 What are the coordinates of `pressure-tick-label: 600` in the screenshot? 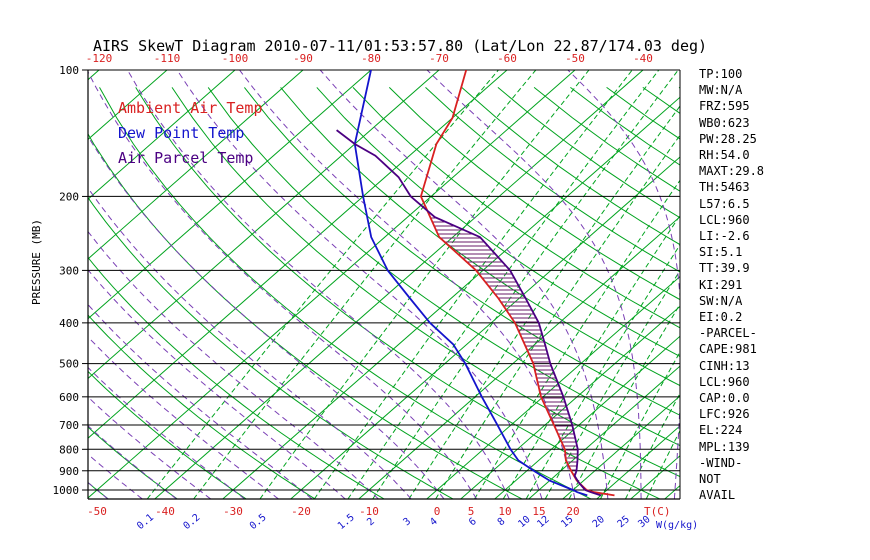 It's located at (69, 397).